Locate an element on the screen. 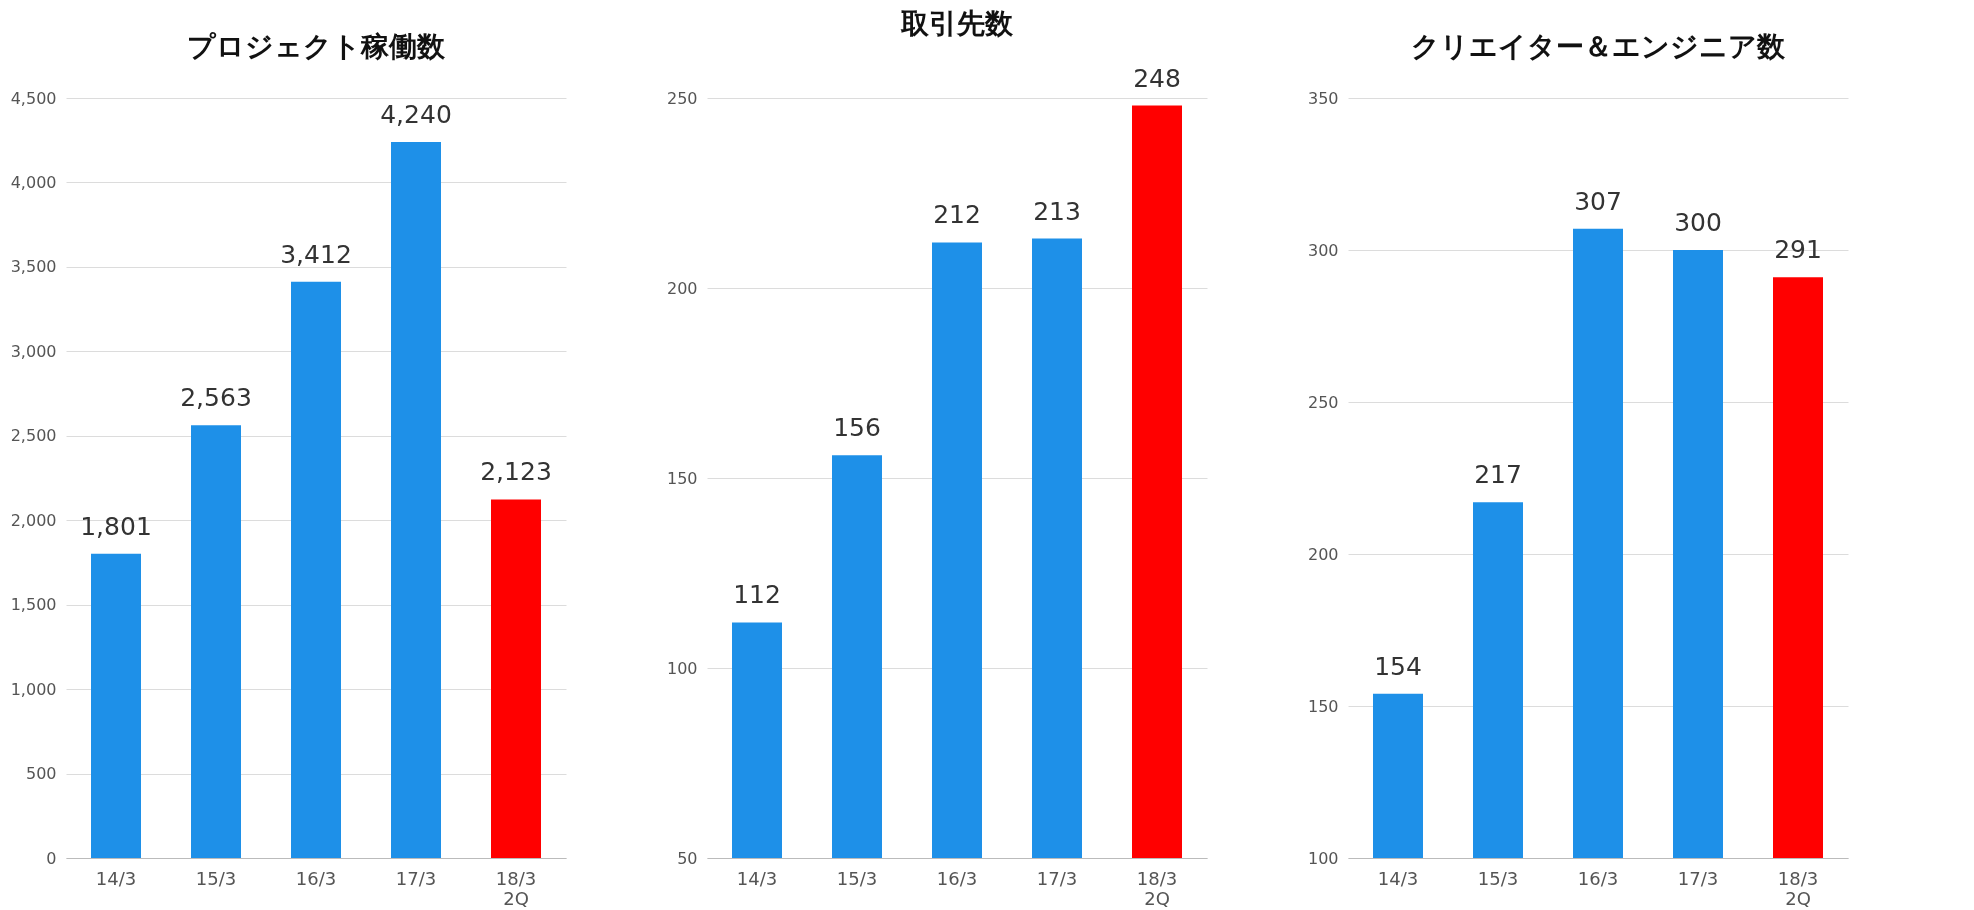  data-label: 2,563 is located at coordinates (216, 398).